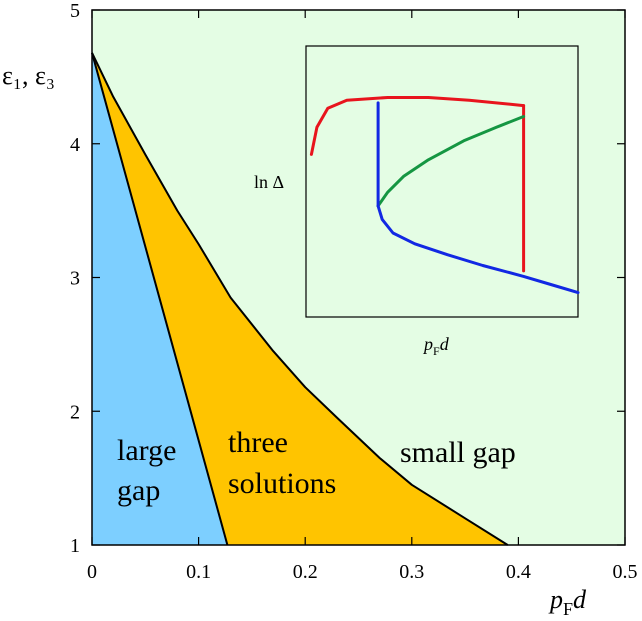 The height and width of the screenshot is (621, 642). Describe the element at coordinates (75, 279) in the screenshot. I see `y-tick-label: 3` at that location.